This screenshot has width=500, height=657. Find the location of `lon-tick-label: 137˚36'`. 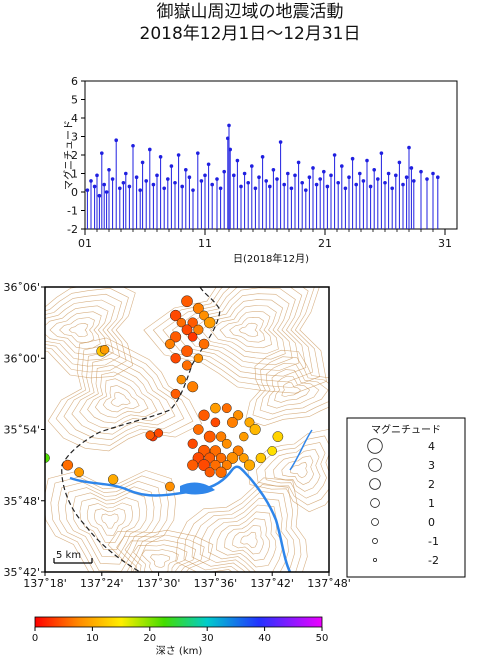

lon-tick-label: 137˚36' is located at coordinates (216, 583).